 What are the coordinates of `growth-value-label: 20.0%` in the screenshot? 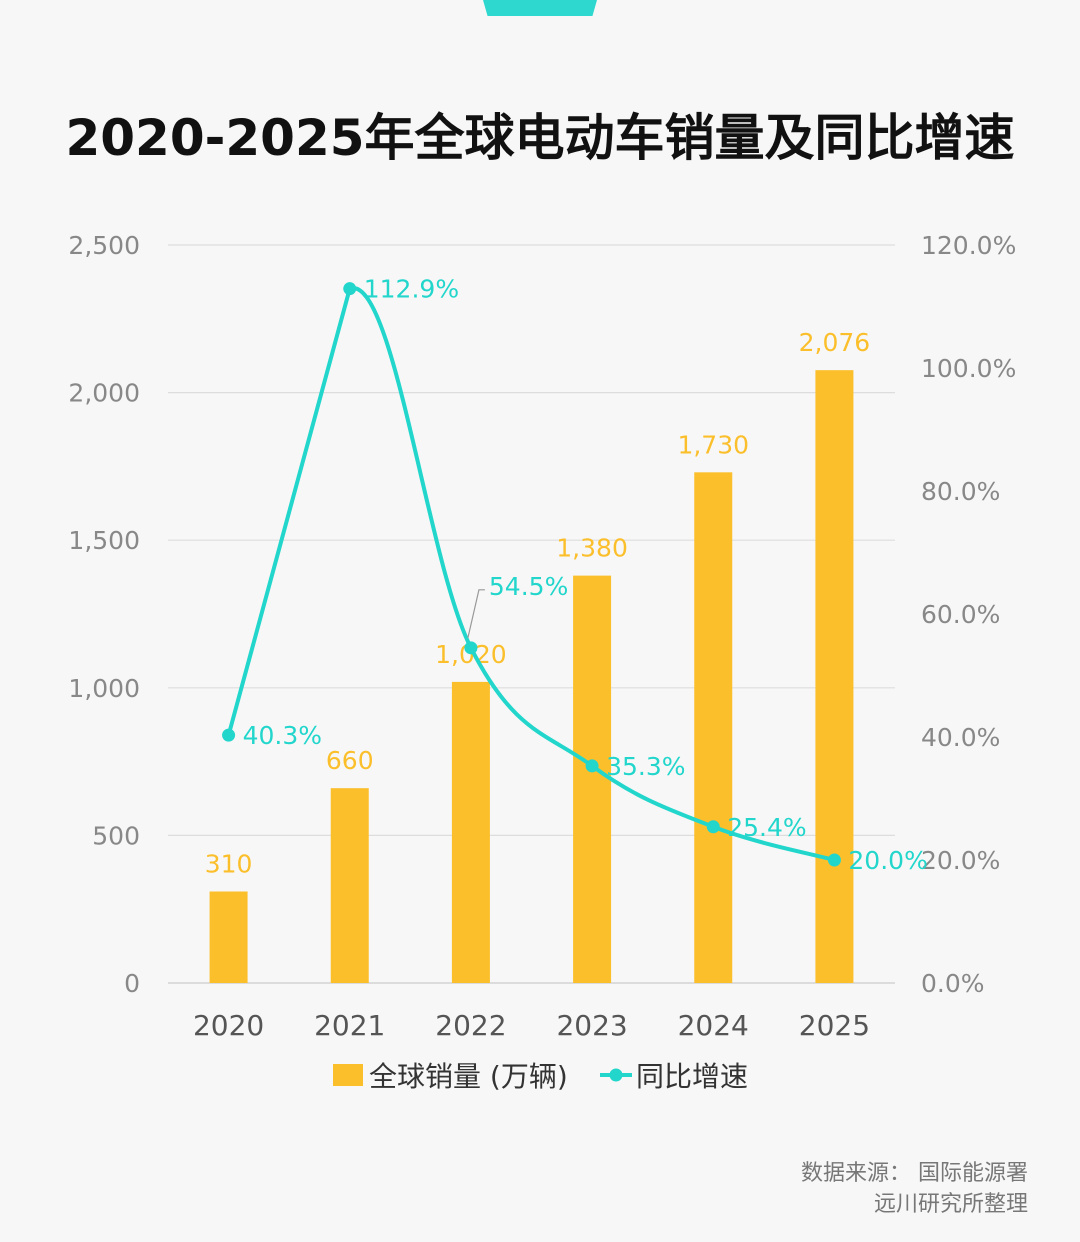 It's located at (887, 860).